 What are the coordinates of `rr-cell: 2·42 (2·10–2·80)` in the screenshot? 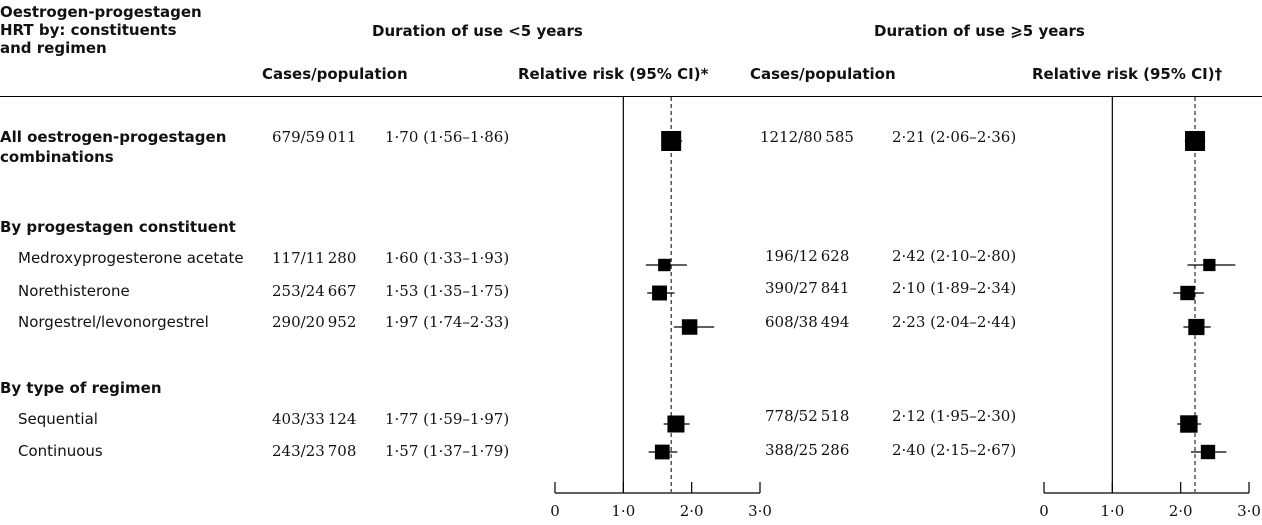 It's located at (954, 256).